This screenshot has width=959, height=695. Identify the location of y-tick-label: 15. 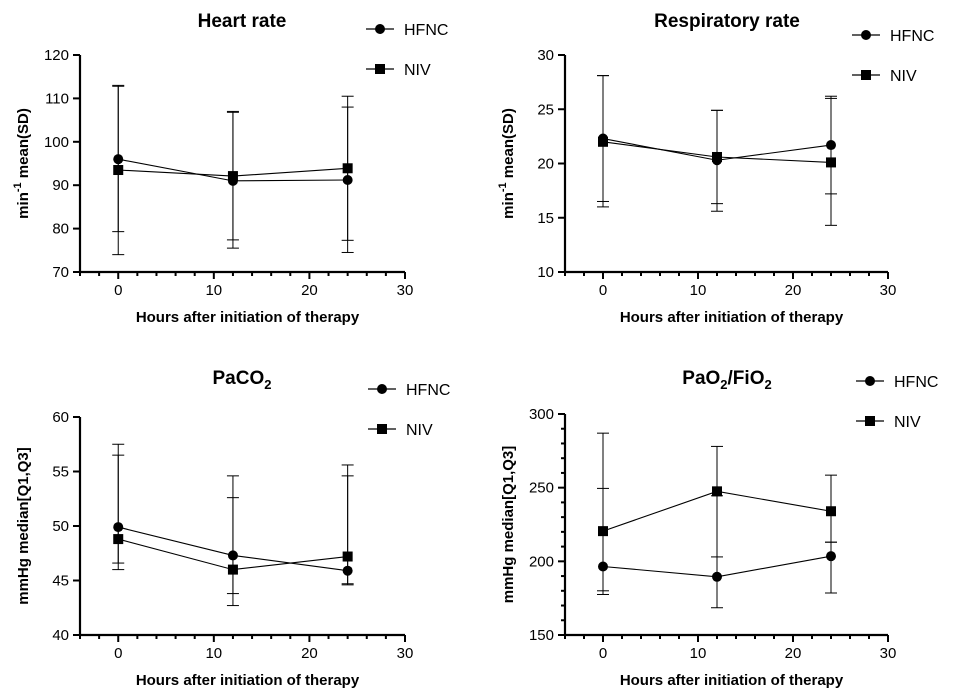
(545, 218).